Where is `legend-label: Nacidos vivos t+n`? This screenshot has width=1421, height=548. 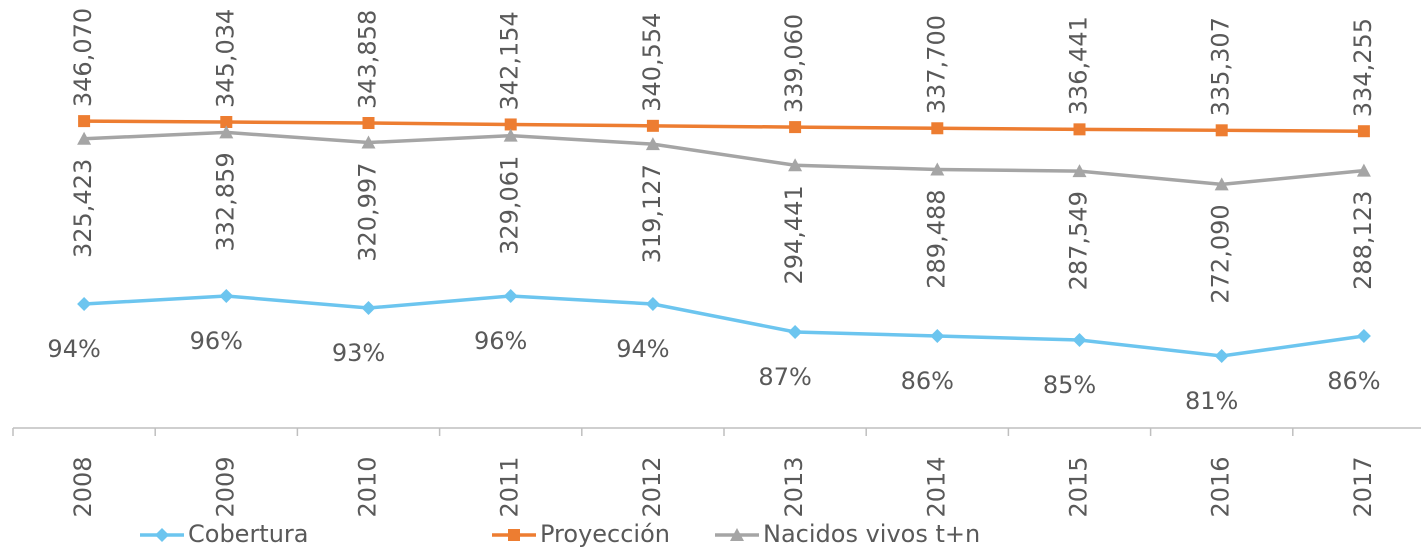
legend-label: Nacidos vivos t+n is located at coordinates (871, 534).